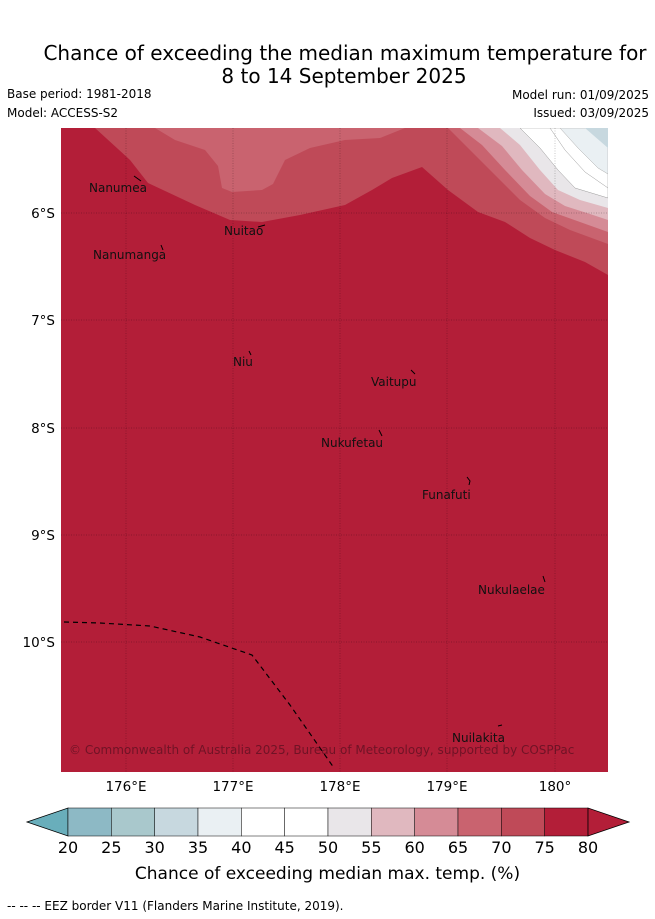 This screenshot has height=919, width=655. Describe the element at coordinates (371, 847) in the screenshot. I see `colorbar-tick: 55` at that location.